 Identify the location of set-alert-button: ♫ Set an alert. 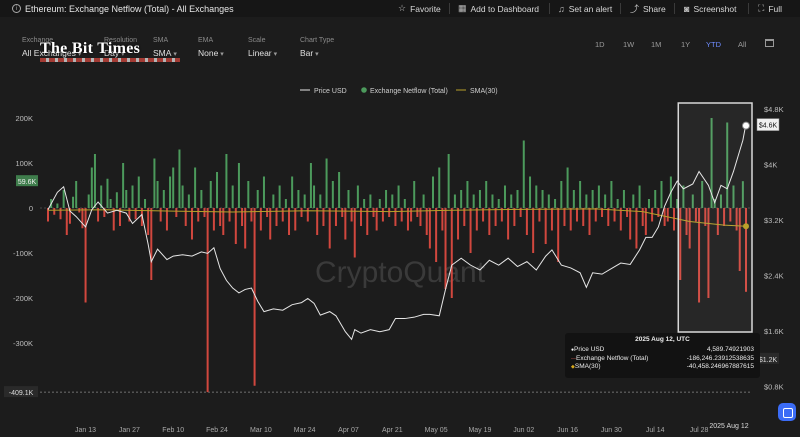
(585, 8).